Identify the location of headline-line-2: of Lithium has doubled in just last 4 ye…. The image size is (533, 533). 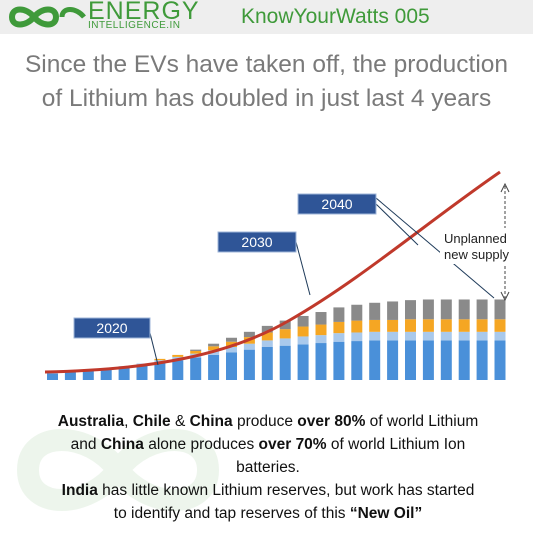
(266, 98).